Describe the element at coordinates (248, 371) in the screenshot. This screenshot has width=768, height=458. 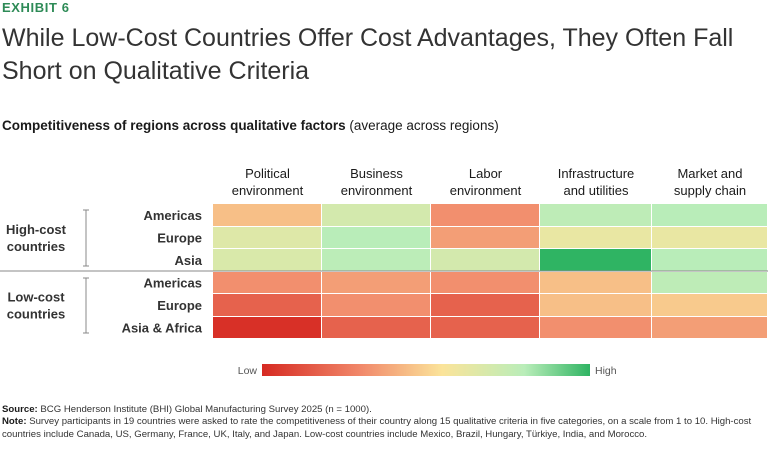
I see `legend-low-label: Low` at that location.